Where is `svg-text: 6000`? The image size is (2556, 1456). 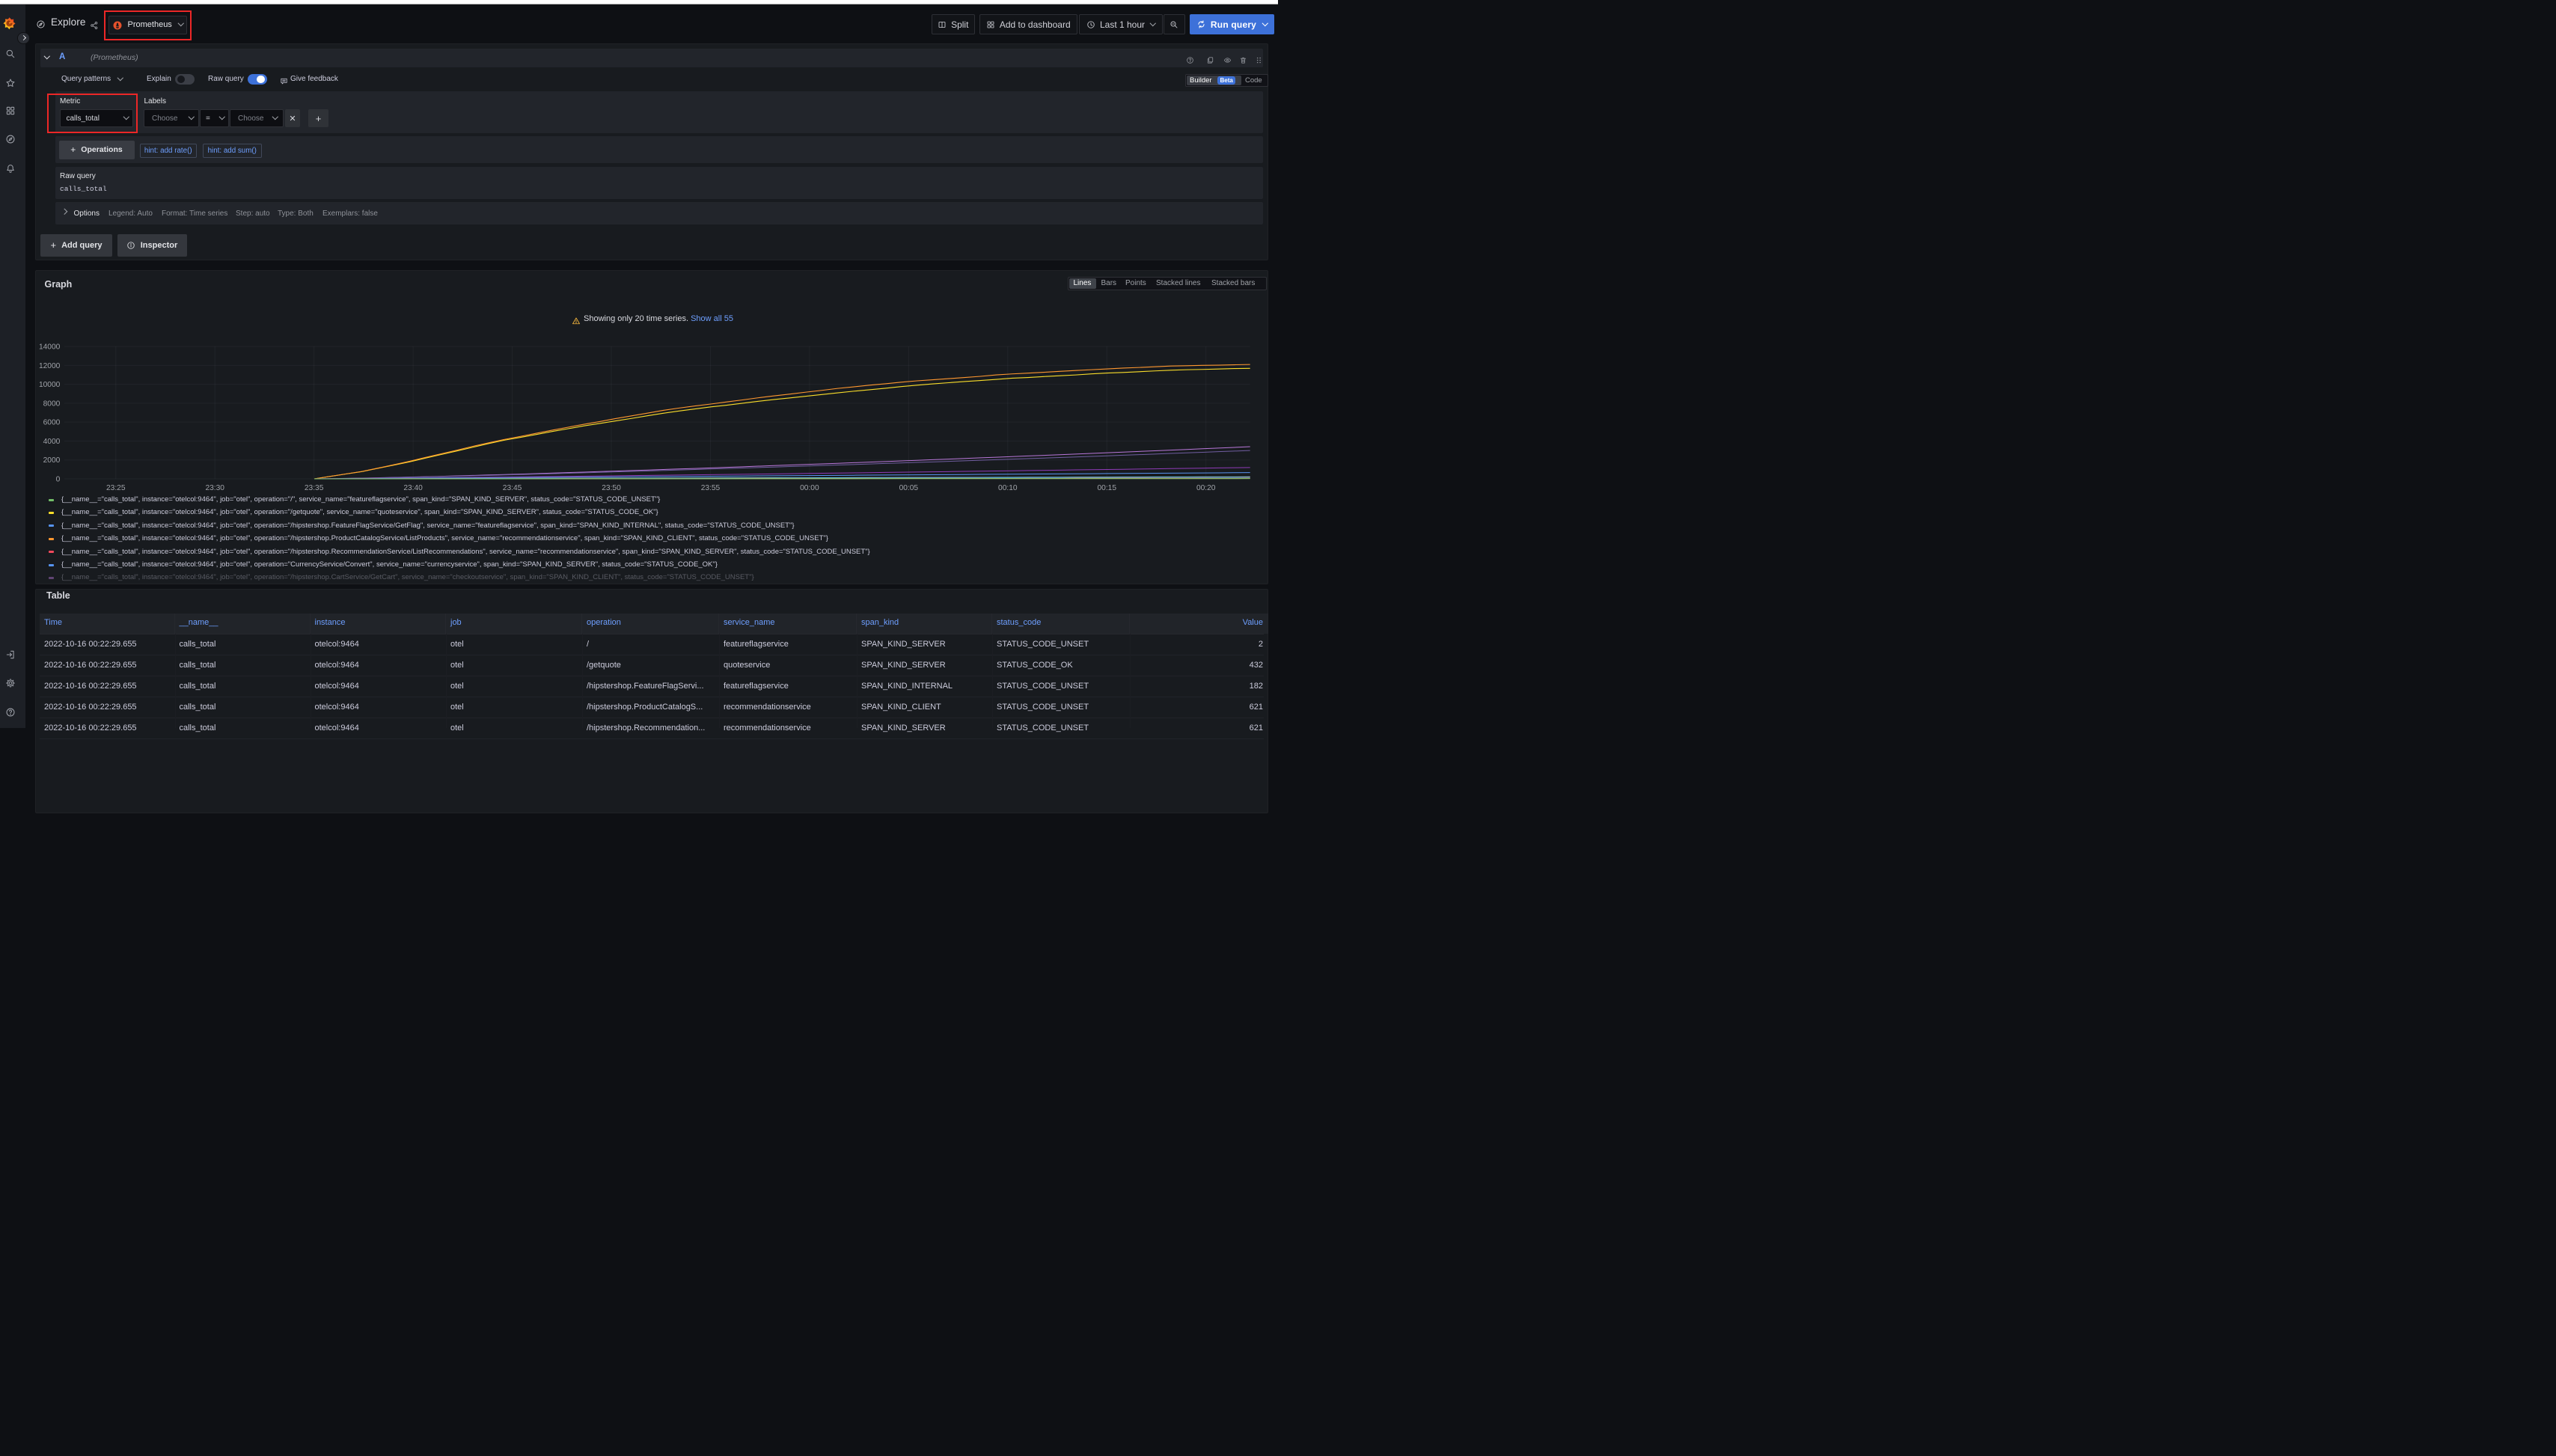
svg-text: 6000 is located at coordinates (52, 423).